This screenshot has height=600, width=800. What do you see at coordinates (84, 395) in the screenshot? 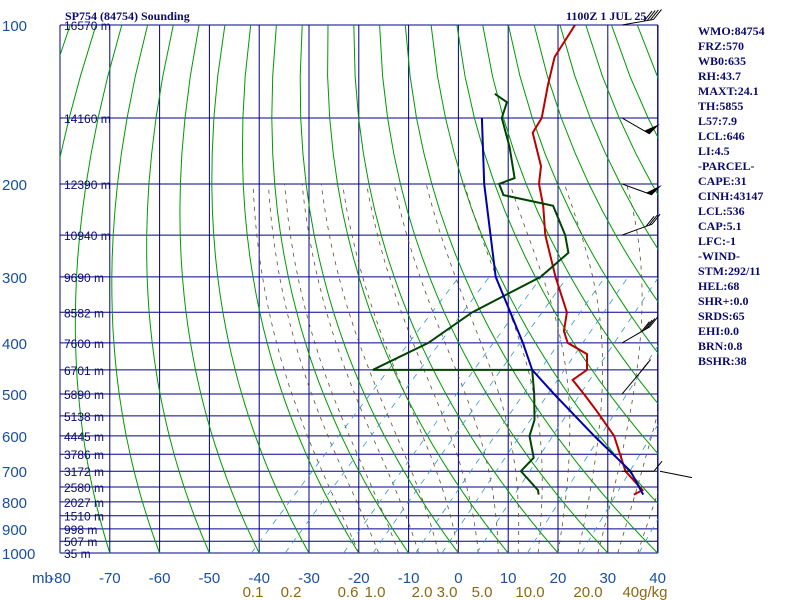
I see `height-label: 5890 m` at bounding box center [84, 395].